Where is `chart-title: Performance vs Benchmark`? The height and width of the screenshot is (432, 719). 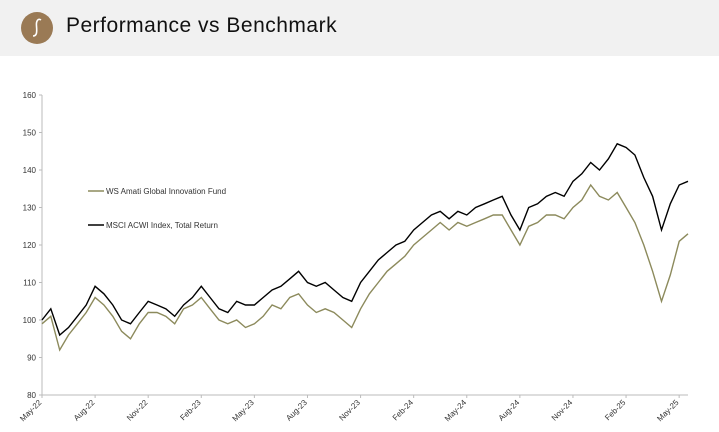
chart-title: Performance vs Benchmark is located at coordinates (202, 25).